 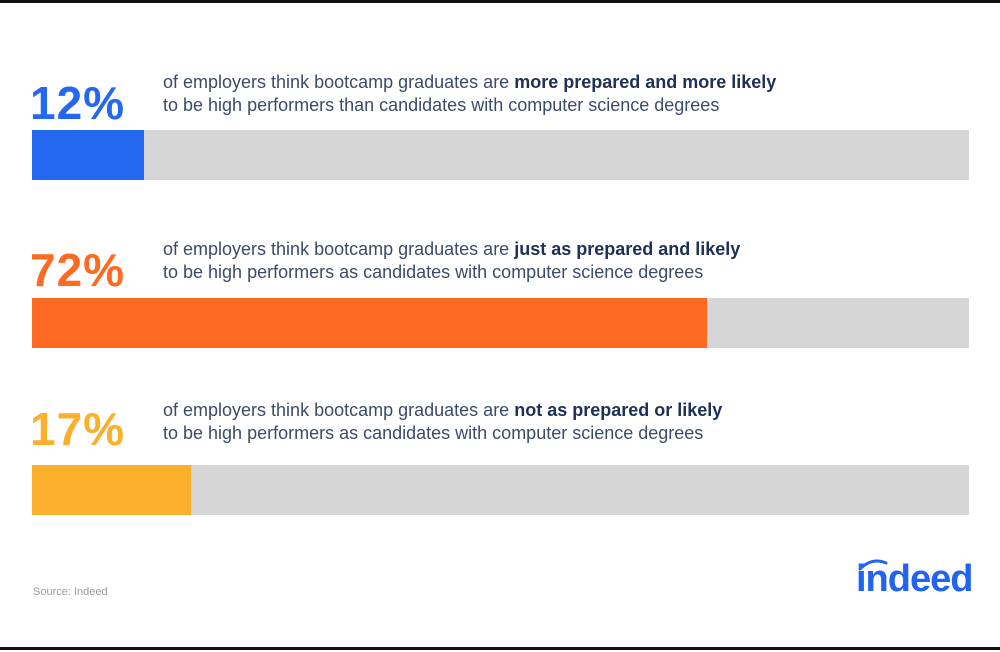 I want to click on source-note: Source: Indeed, so click(x=70, y=592).